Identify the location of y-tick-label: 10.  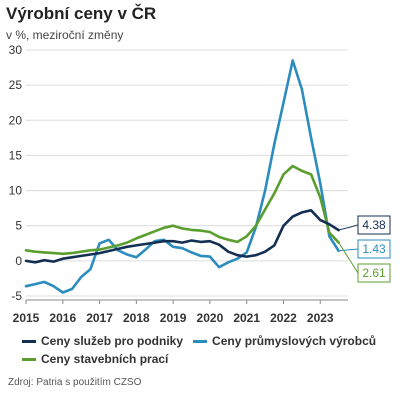
(16, 191).